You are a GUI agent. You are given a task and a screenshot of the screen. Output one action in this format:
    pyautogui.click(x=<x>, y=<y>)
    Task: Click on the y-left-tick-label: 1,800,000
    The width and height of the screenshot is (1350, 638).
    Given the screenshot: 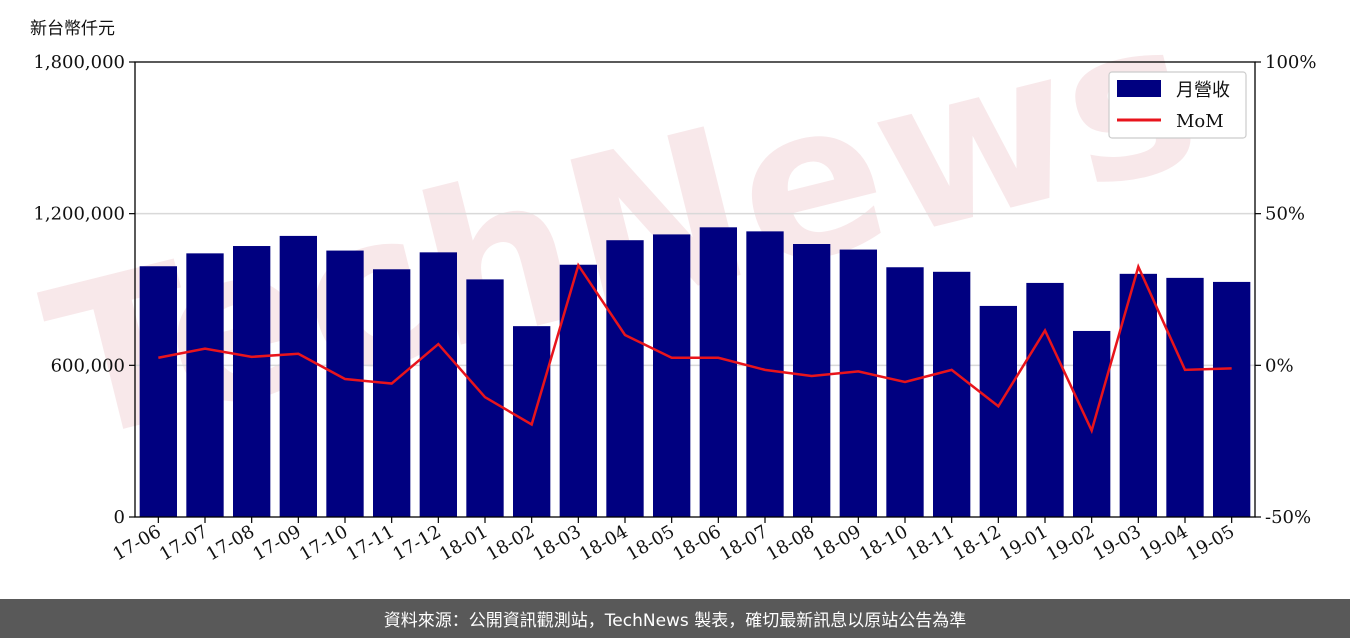 What is the action you would take?
    pyautogui.click(x=79, y=62)
    